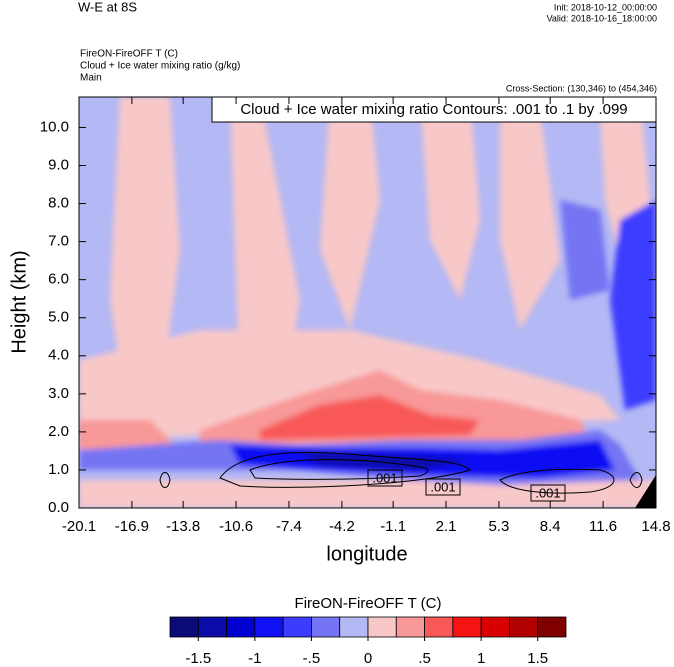 Image resolution: width=674 pixels, height=667 pixels. I want to click on overlay-title: Cloud + Ice water mixing ratio (g/kg), so click(160, 66).